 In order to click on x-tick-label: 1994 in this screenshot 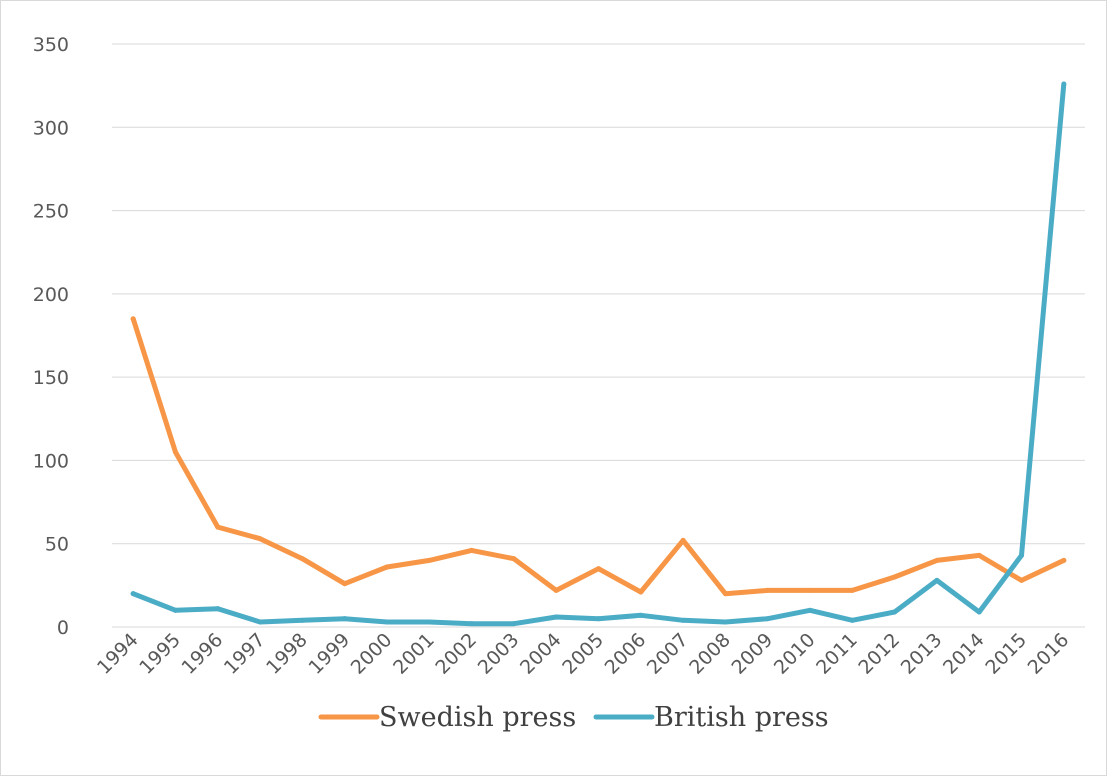, I will do `click(118, 654)`.